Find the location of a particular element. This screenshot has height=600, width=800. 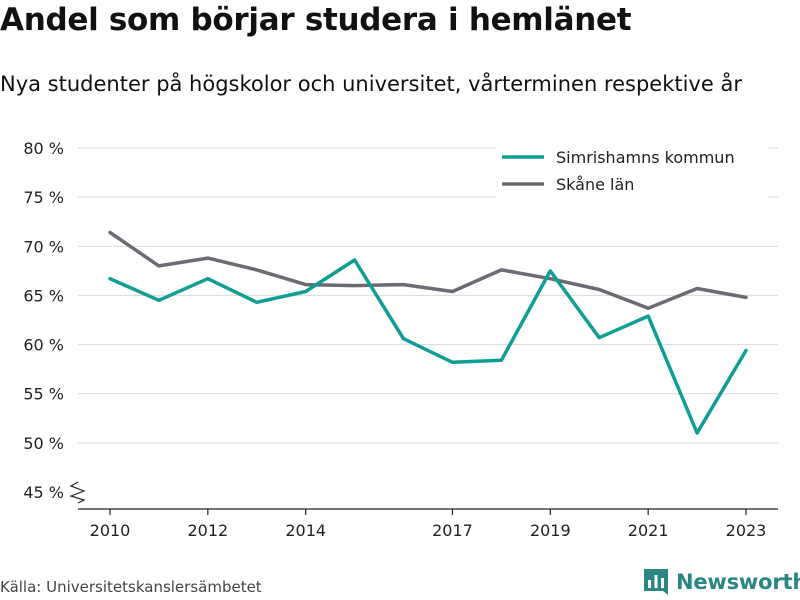

chart-title: Andel som börjar studera i hemlänet is located at coordinates (316, 20).